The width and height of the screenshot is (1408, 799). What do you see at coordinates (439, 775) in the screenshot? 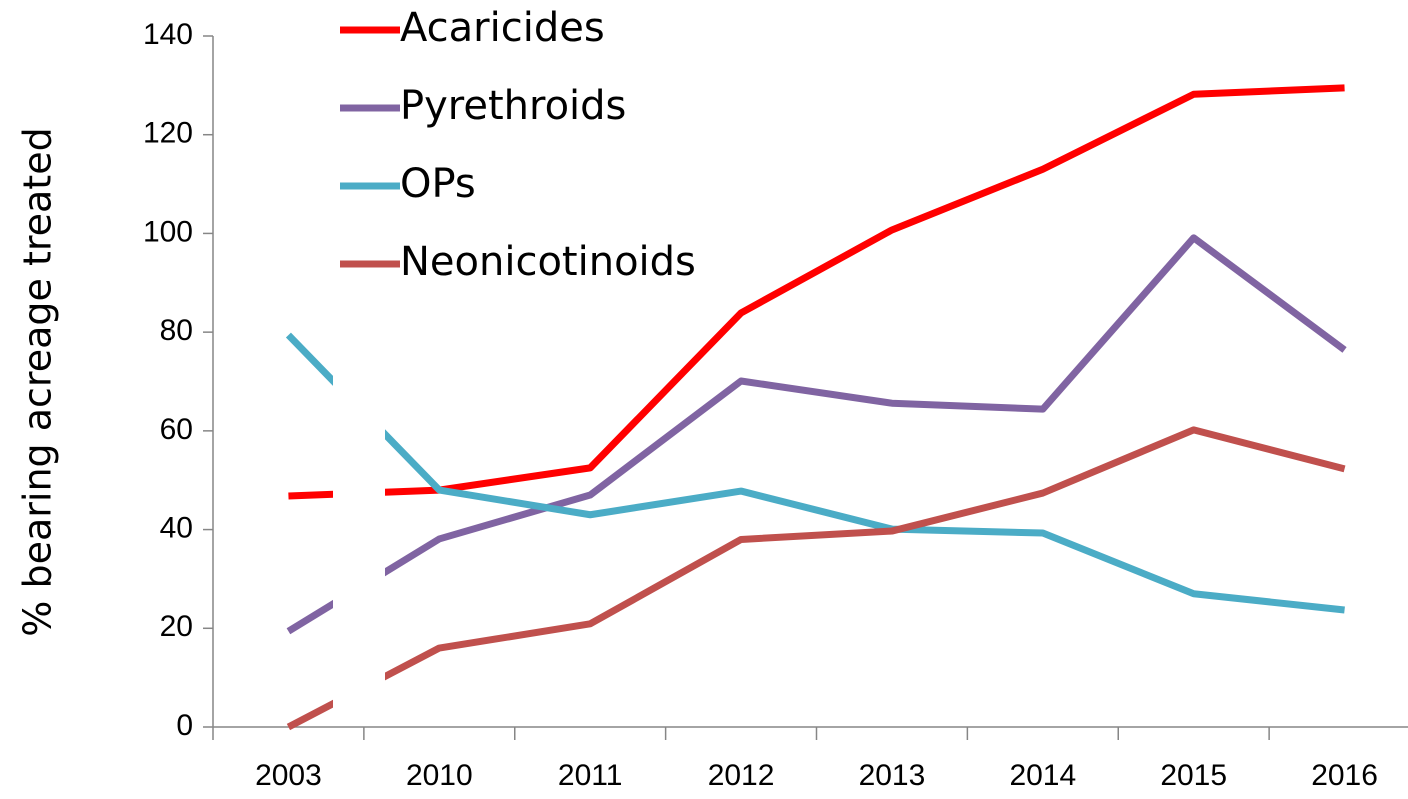
I see `x-tick-label: 2010` at bounding box center [439, 775].